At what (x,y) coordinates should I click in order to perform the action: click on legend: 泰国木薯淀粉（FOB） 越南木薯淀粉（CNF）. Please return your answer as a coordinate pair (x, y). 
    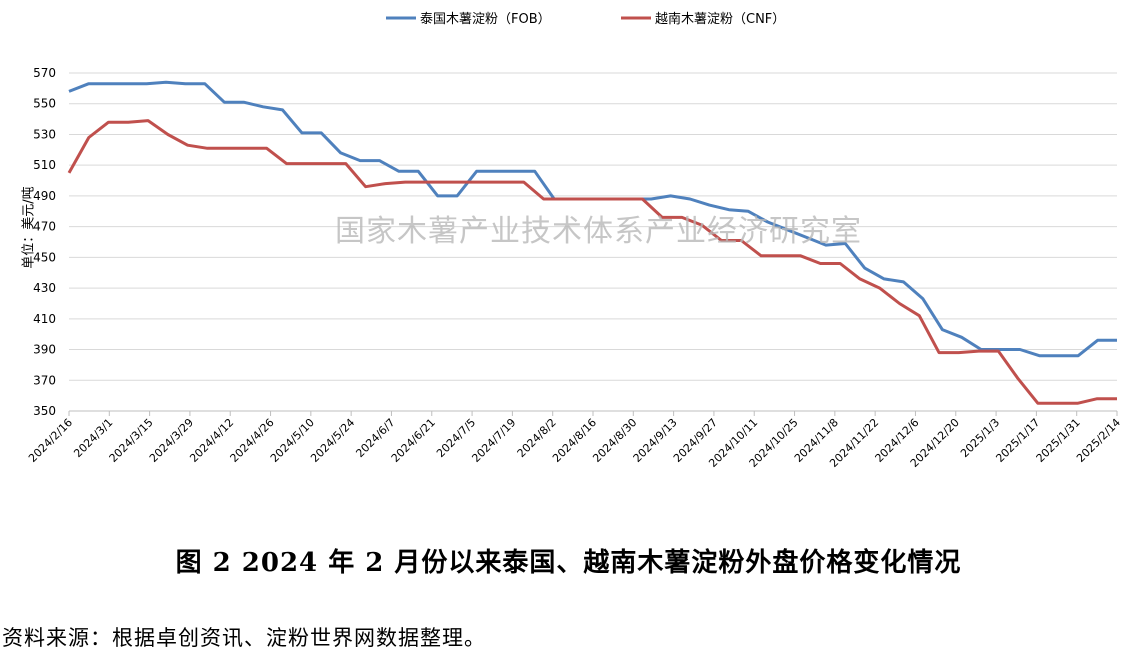
    Looking at the image, I should click on (585, 19).